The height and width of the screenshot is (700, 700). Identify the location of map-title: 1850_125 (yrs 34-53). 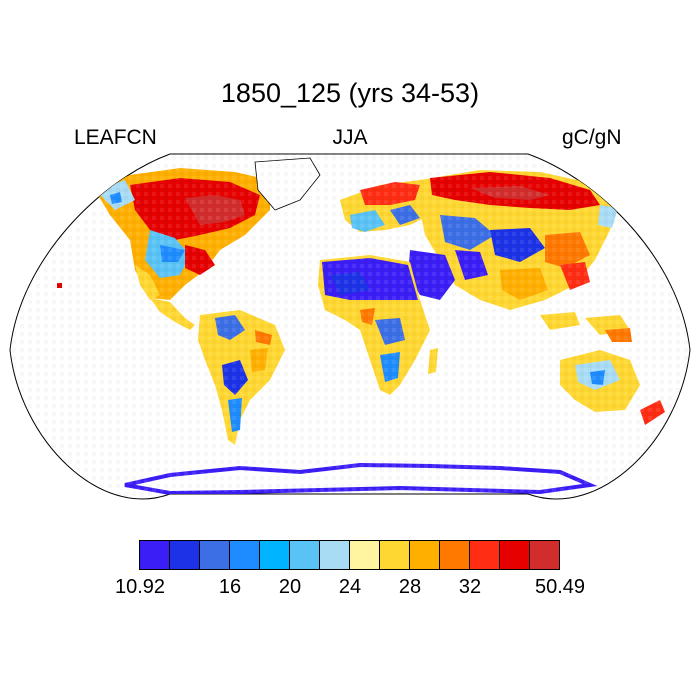
(350, 93).